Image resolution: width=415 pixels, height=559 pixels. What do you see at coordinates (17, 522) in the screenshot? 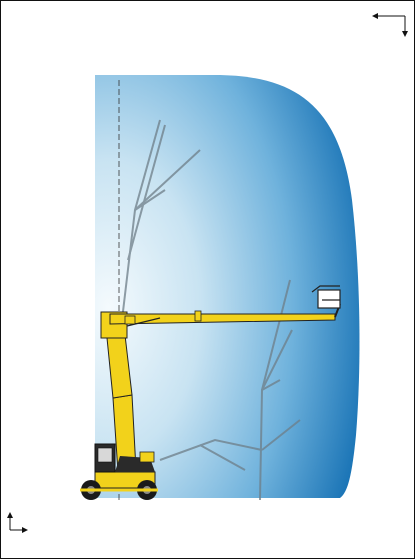
I see `unit-m` at bounding box center [17, 522].